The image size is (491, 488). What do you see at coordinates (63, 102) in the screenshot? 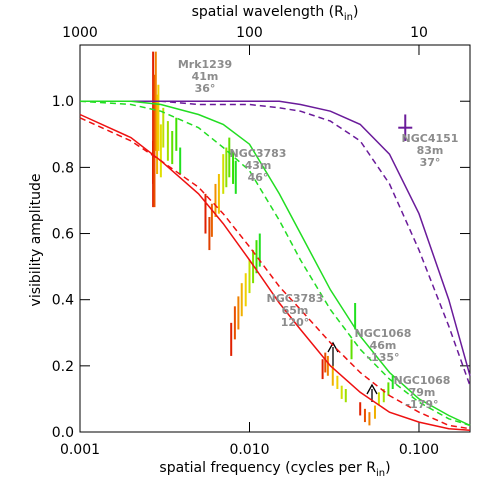
I see `y-tick-label: 1.0` at bounding box center [63, 102].